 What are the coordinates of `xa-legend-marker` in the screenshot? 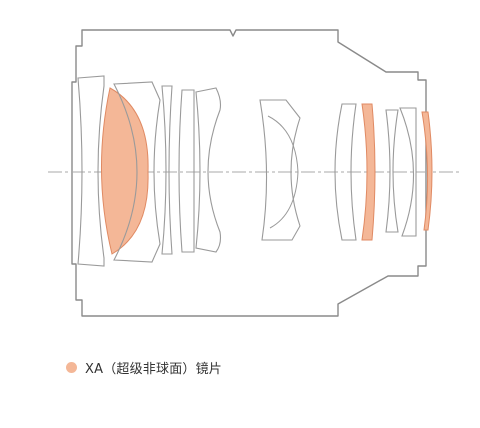 It's located at (71, 367).